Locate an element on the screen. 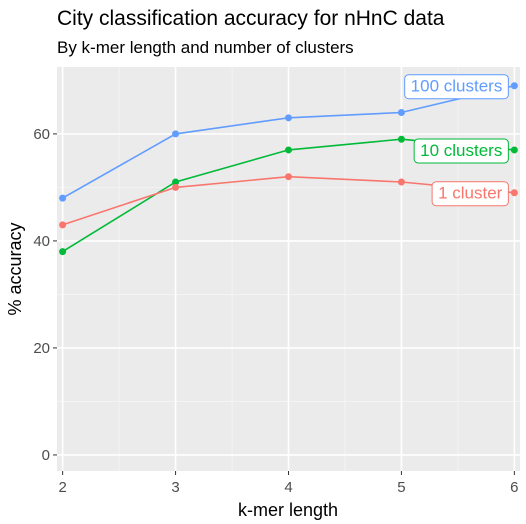  y-axis-title: % accuracy is located at coordinates (15, 268).